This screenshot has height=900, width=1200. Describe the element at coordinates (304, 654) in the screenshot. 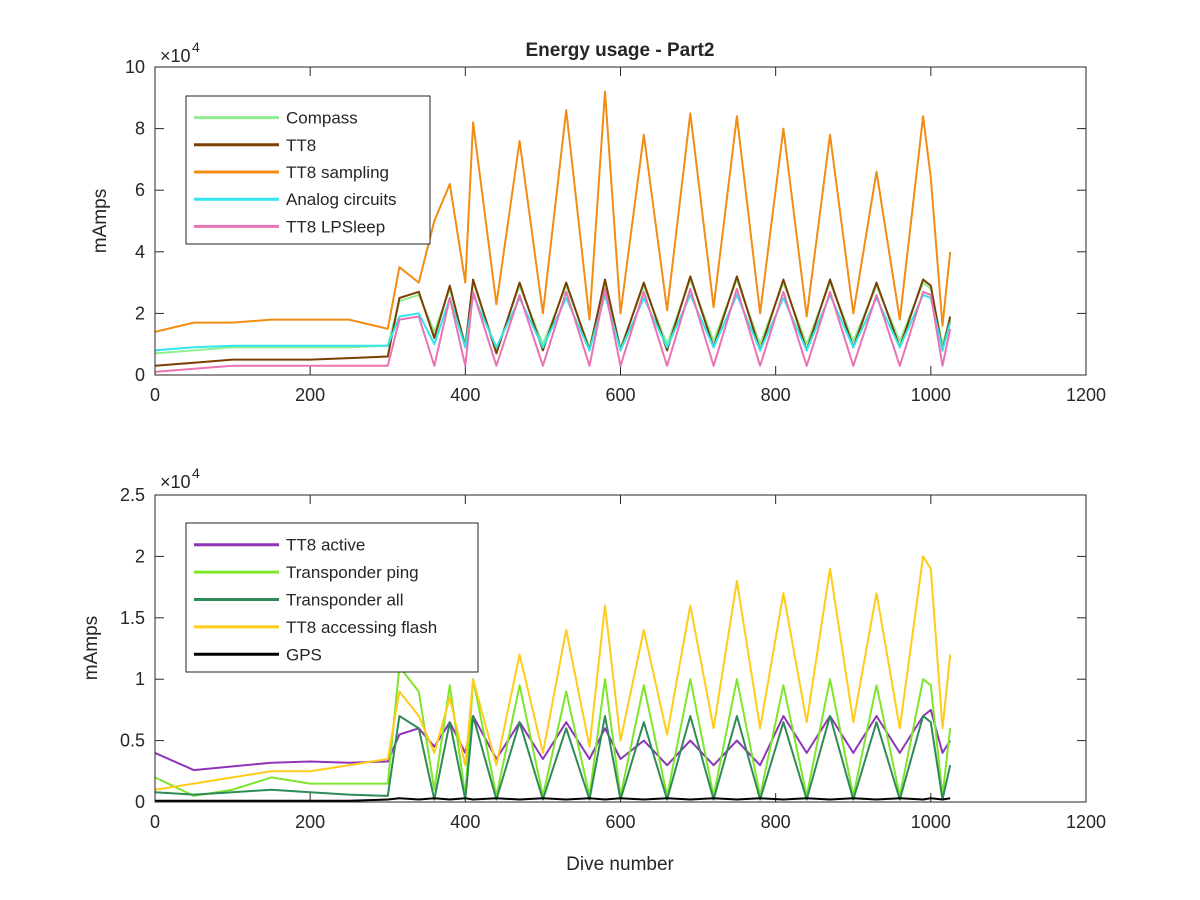

I see `legend-label-gps: GPS` at that location.